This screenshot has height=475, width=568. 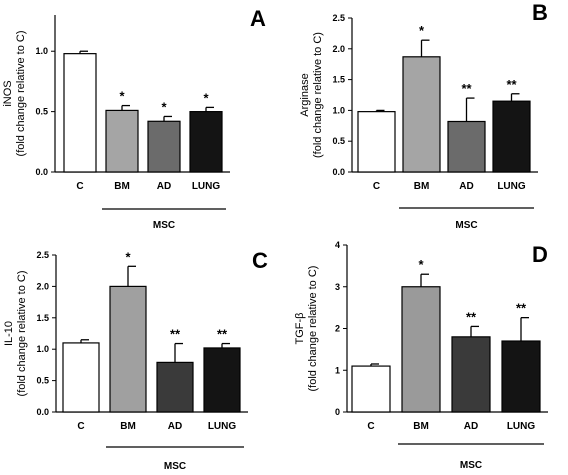 I want to click on significance-mark-lung: *, so click(x=206, y=97).